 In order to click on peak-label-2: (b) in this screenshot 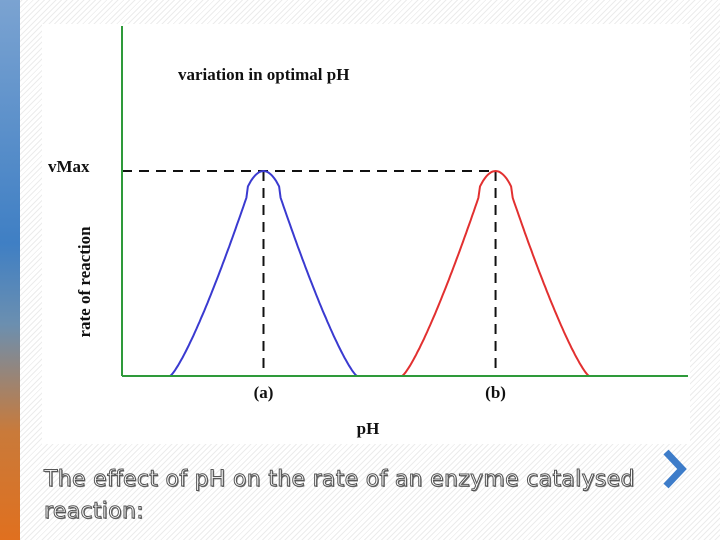, I will do `click(495, 392)`.